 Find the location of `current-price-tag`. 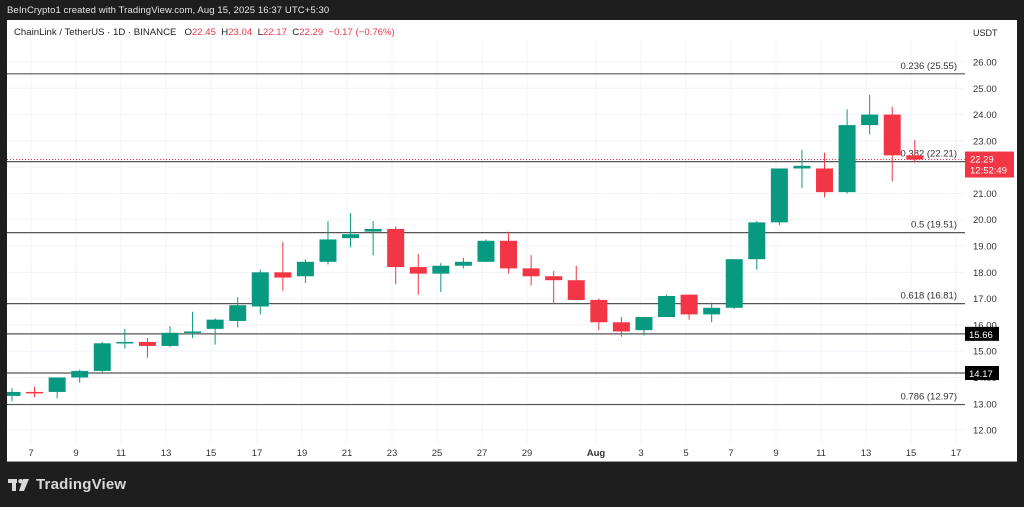

current-price-tag is located at coordinates (989, 164).